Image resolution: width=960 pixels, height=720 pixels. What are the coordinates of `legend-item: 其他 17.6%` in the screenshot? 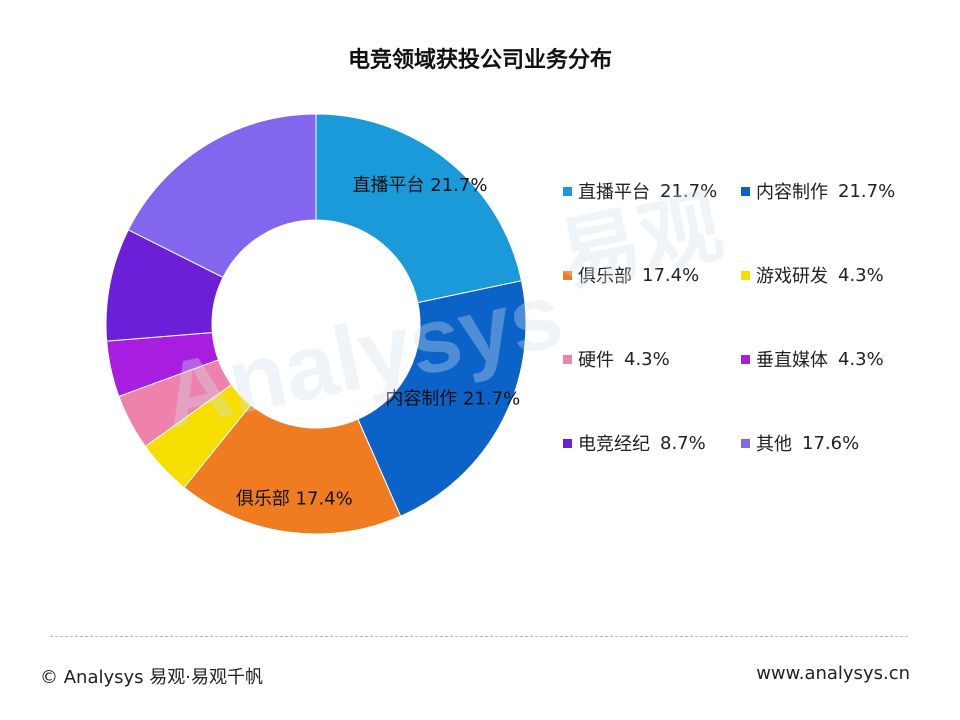 It's located at (836, 443).